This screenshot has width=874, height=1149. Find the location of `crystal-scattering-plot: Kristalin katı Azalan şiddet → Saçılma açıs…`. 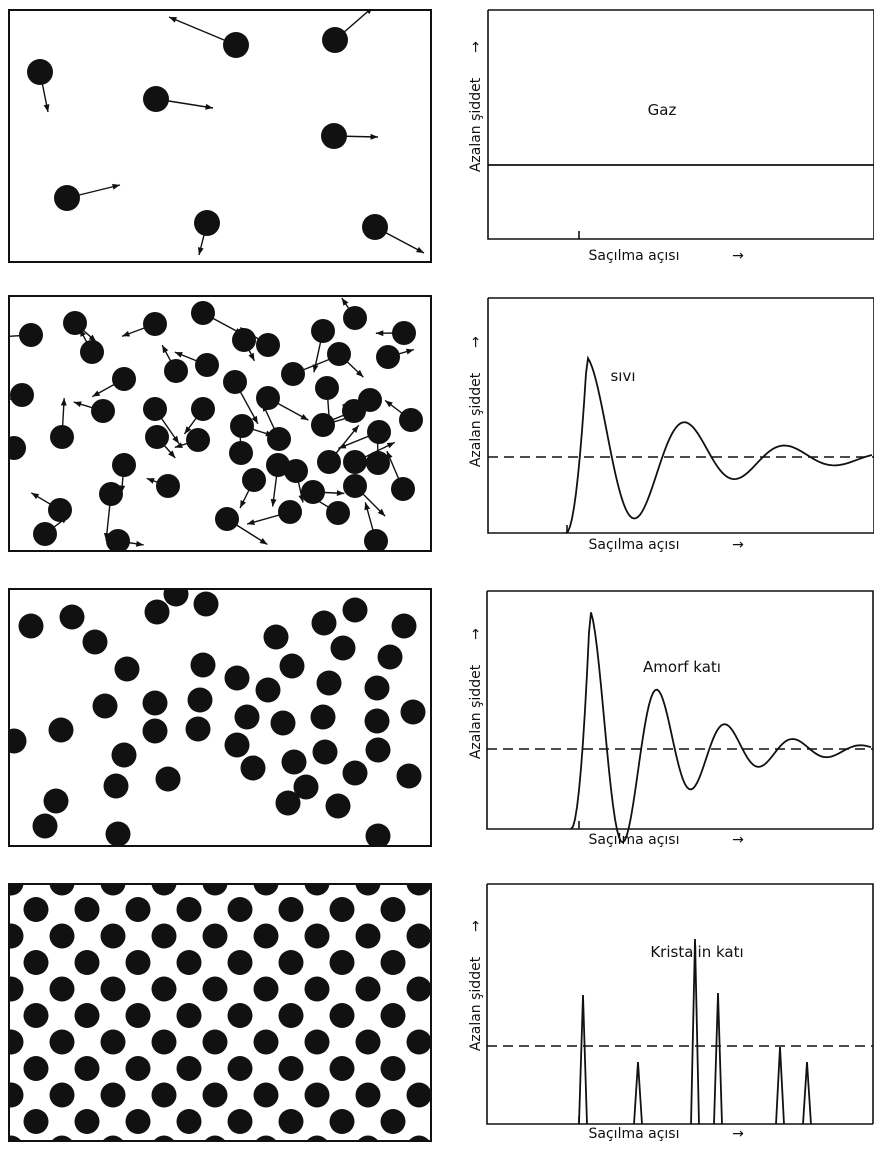

crystal-scattering-plot: Kristalin katı Azalan şiddet → Saçılma açıs… is located at coordinates (671, 1012).